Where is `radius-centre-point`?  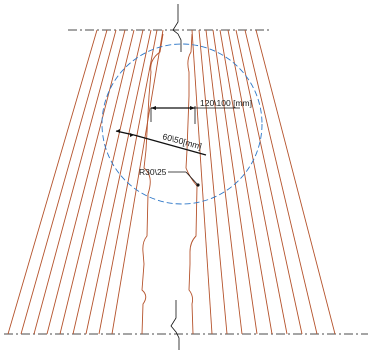
radius-centre-point is located at coordinates (198, 185).